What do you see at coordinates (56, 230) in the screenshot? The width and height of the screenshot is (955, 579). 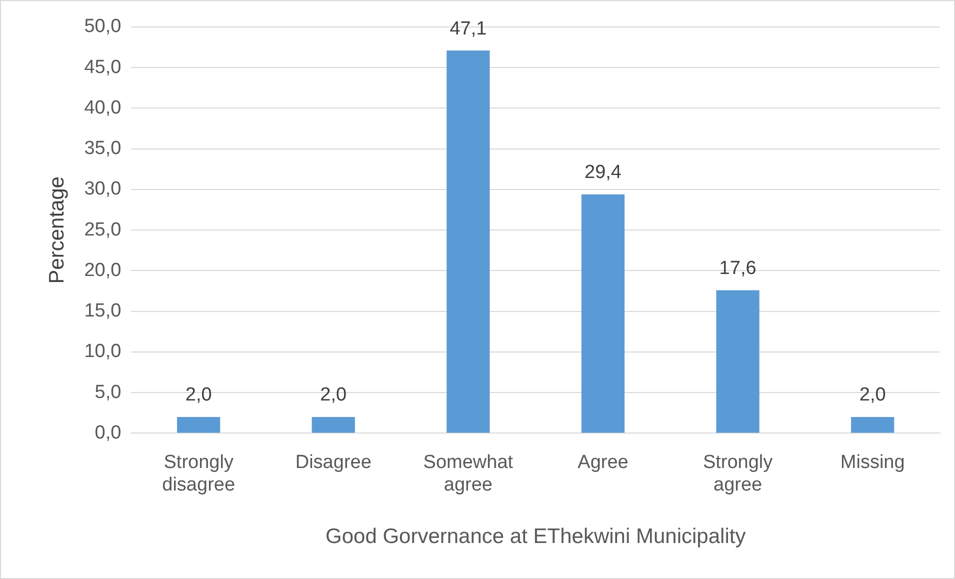 I see `y-axis-title: Percentage` at bounding box center [56, 230].